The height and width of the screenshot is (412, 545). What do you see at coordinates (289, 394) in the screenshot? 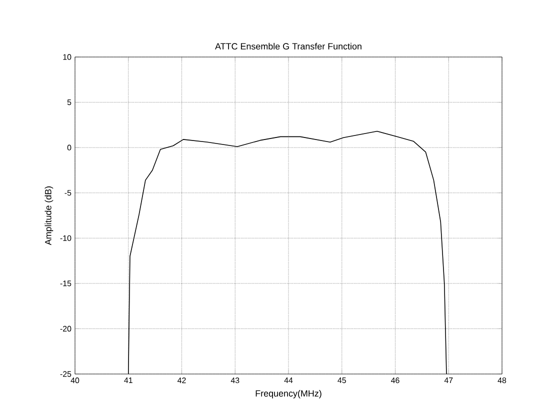
I see `x-axis-title: Frequency(MHz)` at bounding box center [289, 394].